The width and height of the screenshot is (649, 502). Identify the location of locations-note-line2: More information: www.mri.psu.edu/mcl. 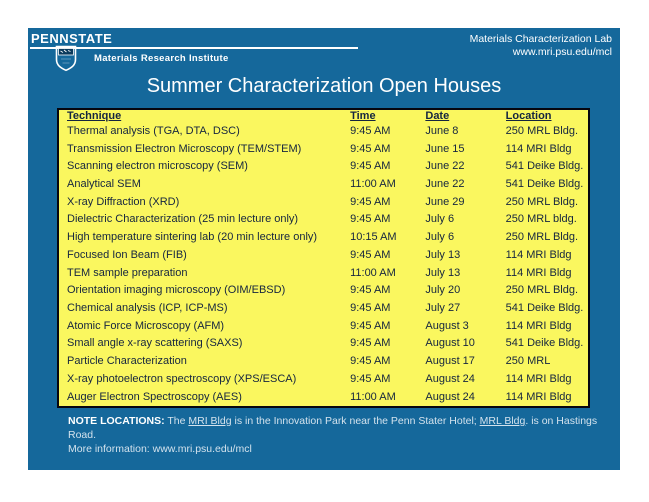
(160, 449).